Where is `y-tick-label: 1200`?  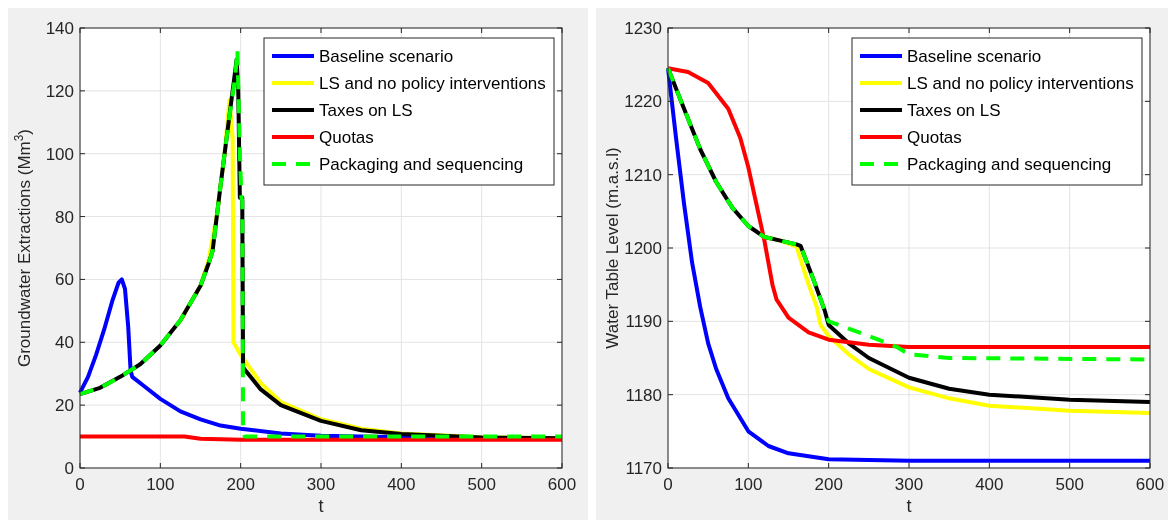
y-tick-label: 1200 is located at coordinates (643, 248).